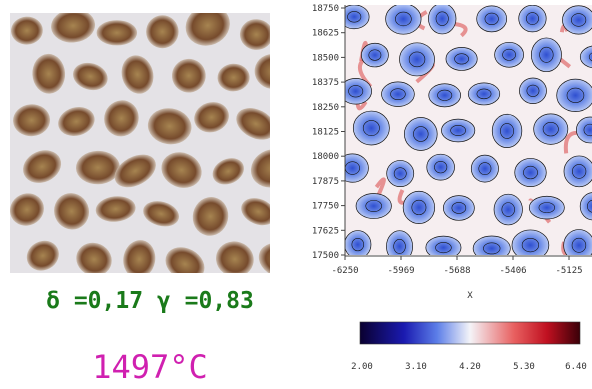  Describe the element at coordinates (325, 34) in the screenshot. I see `y-tick-label: 18625` at that location.